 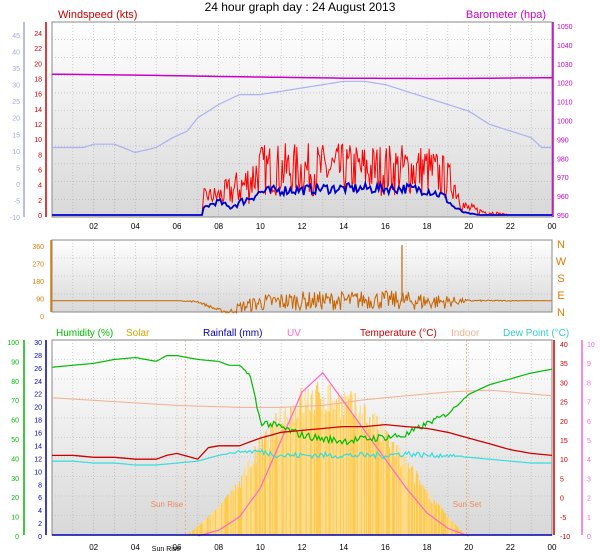 What do you see at coordinates (552, 226) in the screenshot?
I see `wind-panel-x-tick-label: 00` at bounding box center [552, 226].